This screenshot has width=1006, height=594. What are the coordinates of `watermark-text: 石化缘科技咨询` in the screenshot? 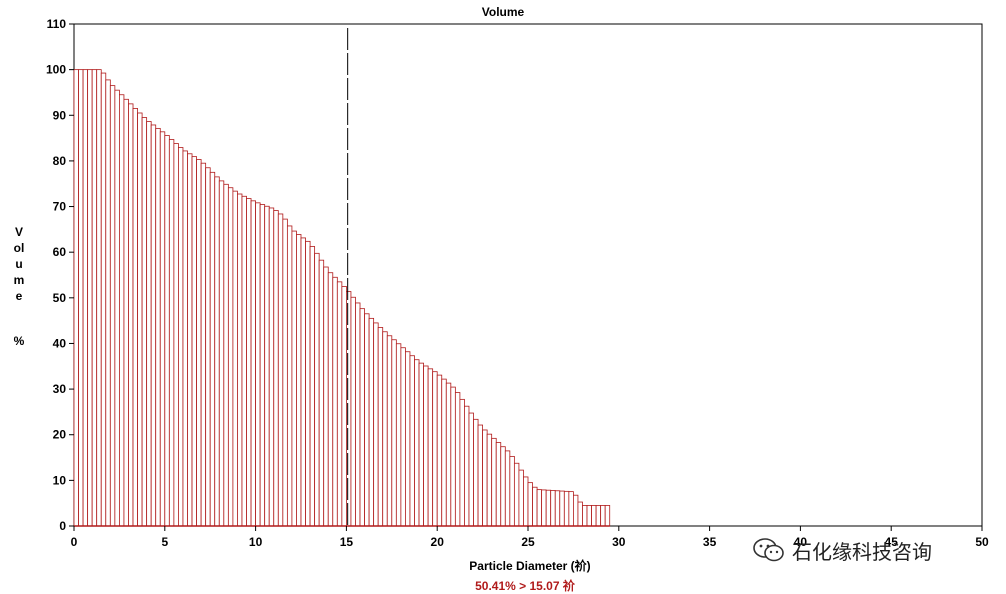 It's located at (862, 552).